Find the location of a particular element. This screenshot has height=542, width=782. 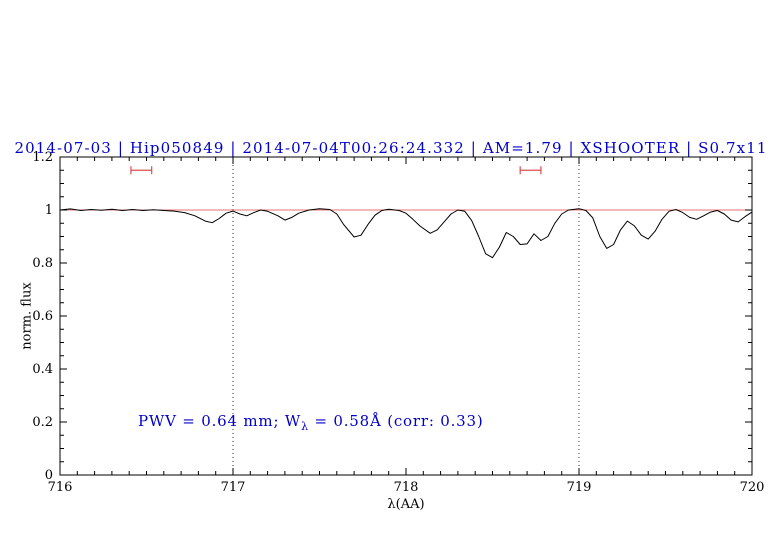

y-tick-label: 0.2 is located at coordinates (42, 422).